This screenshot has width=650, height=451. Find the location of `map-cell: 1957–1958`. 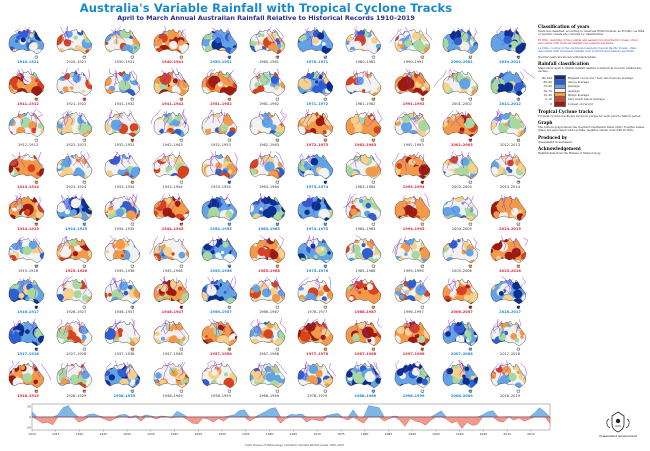

map-cell: 1957–1958 is located at coordinates (221, 341).